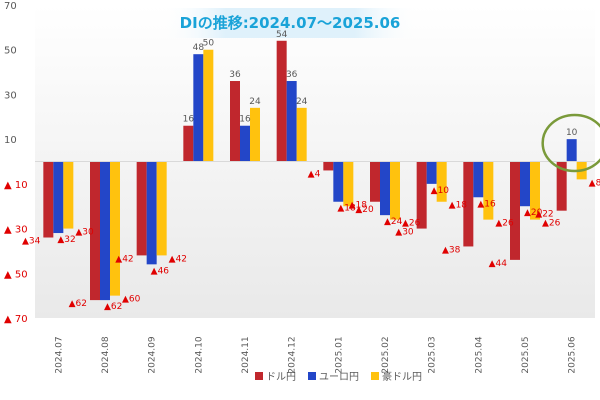  Describe the element at coordinates (440, 191) in the screenshot. I see `data-label: ▲10` at that location.